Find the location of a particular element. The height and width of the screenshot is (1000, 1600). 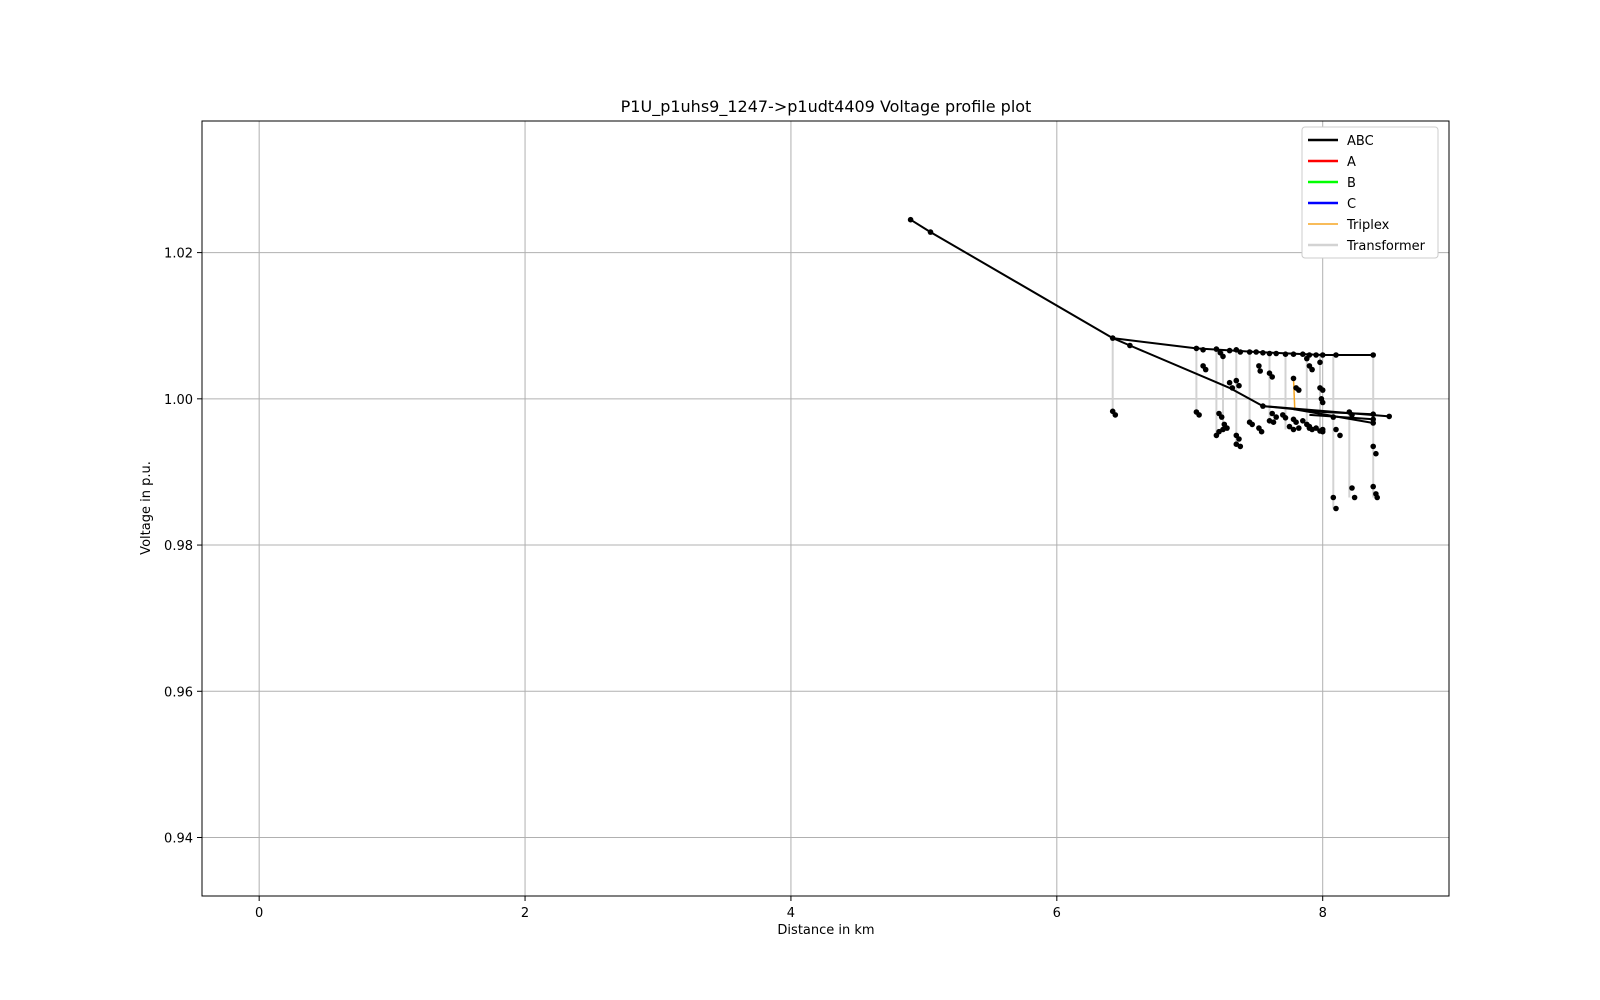

legend-label: Triplex is located at coordinates (1368, 225).